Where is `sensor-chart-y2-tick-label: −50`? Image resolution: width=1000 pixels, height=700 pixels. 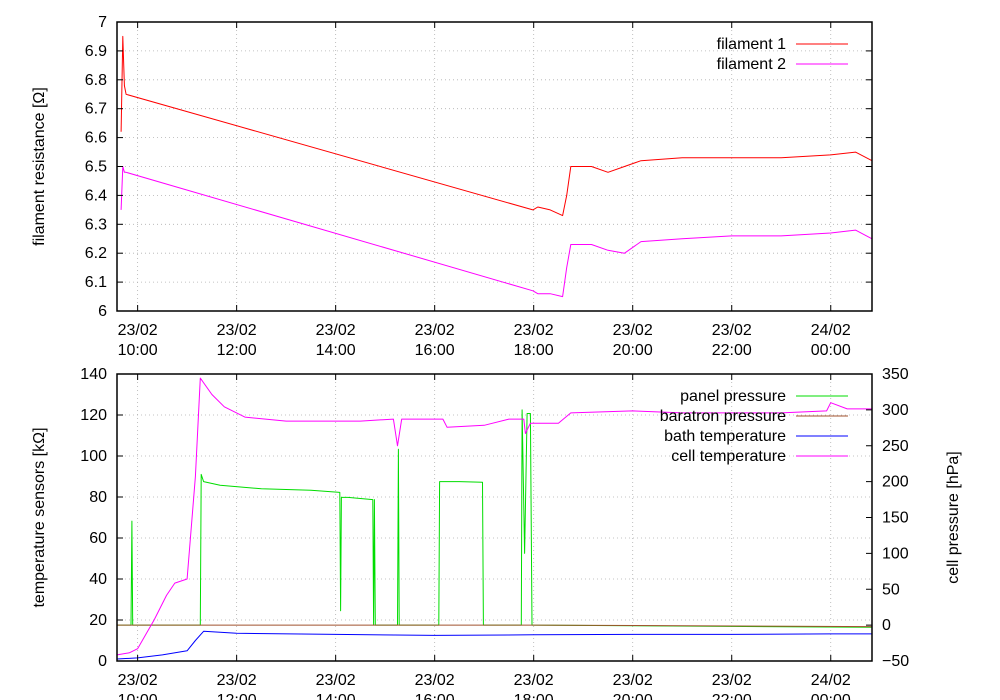
sensor-chart-y2-tick-label: −50 is located at coordinates (895, 661).